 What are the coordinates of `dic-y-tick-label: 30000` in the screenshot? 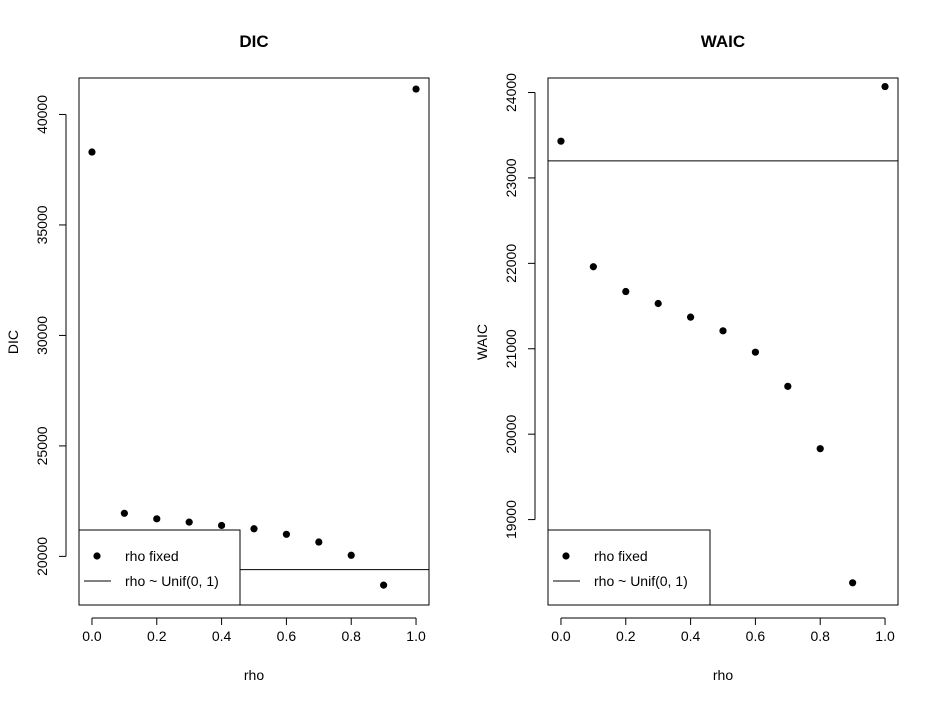 It's located at (42, 335).